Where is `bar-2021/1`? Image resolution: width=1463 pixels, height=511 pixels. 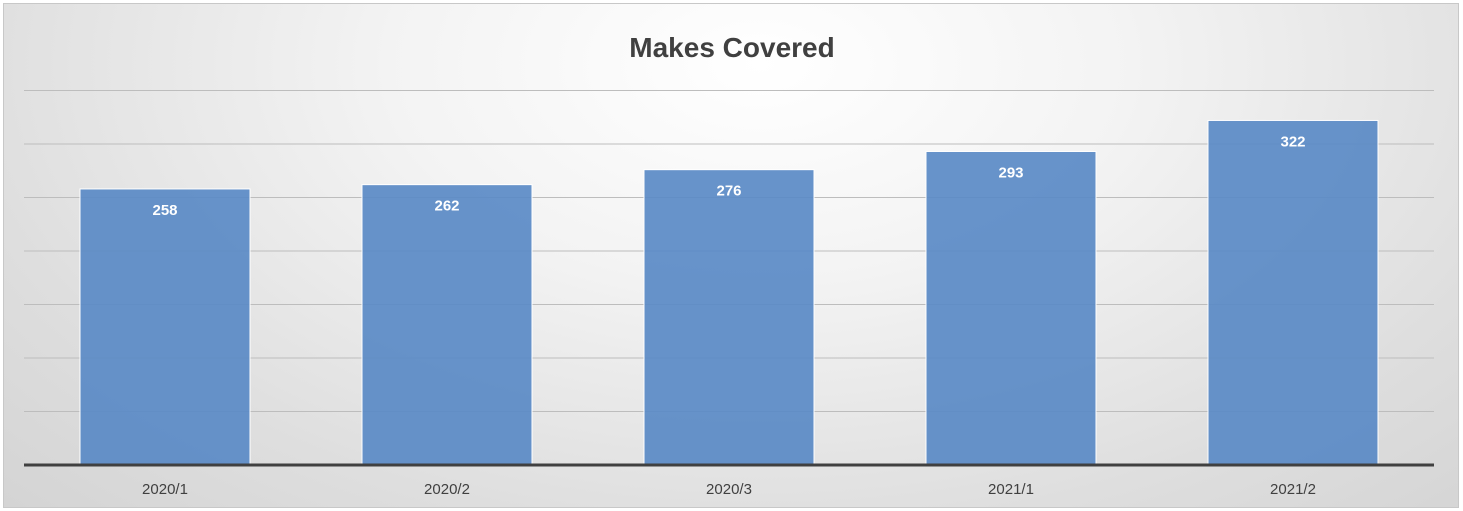 bar-2021/1 is located at coordinates (1011, 308).